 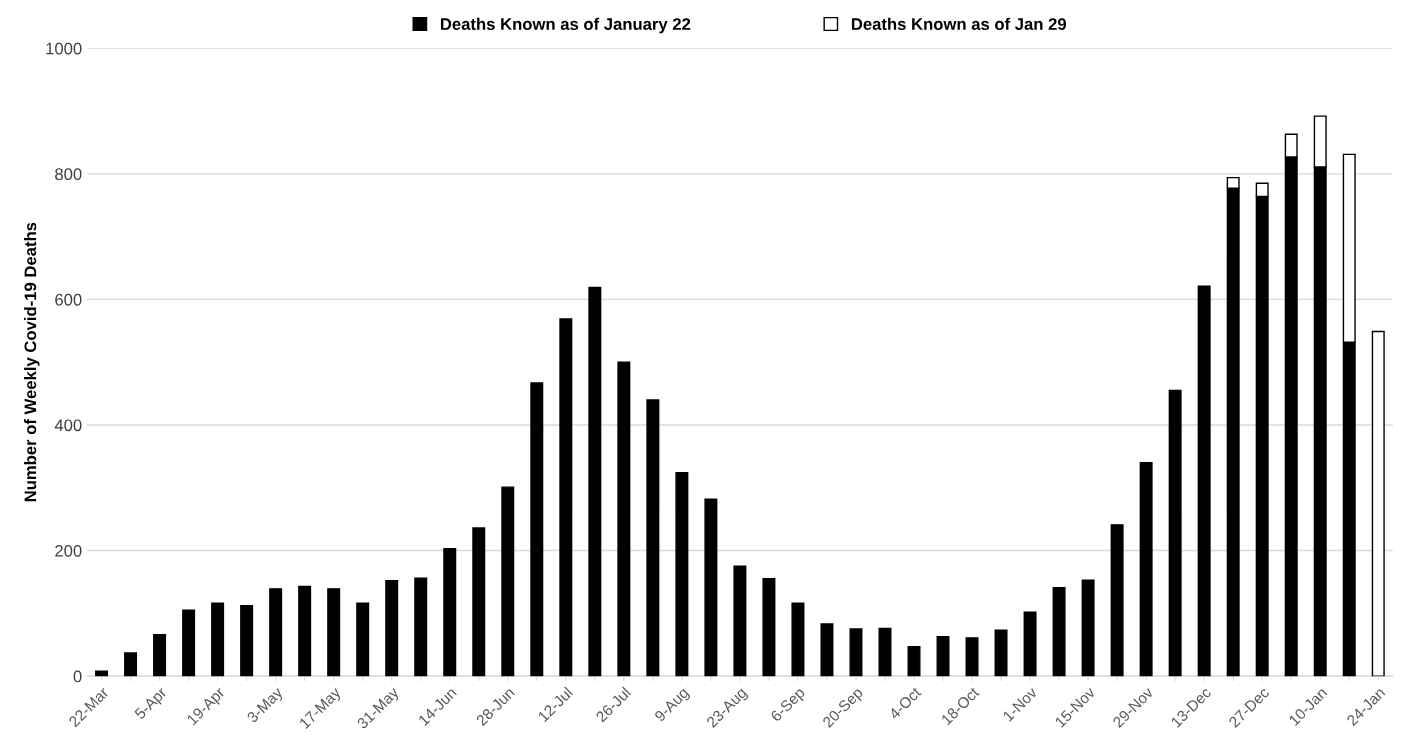 What do you see at coordinates (565, 25) in the screenshot?
I see `legend-label: Deaths Known as of January 22` at bounding box center [565, 25].